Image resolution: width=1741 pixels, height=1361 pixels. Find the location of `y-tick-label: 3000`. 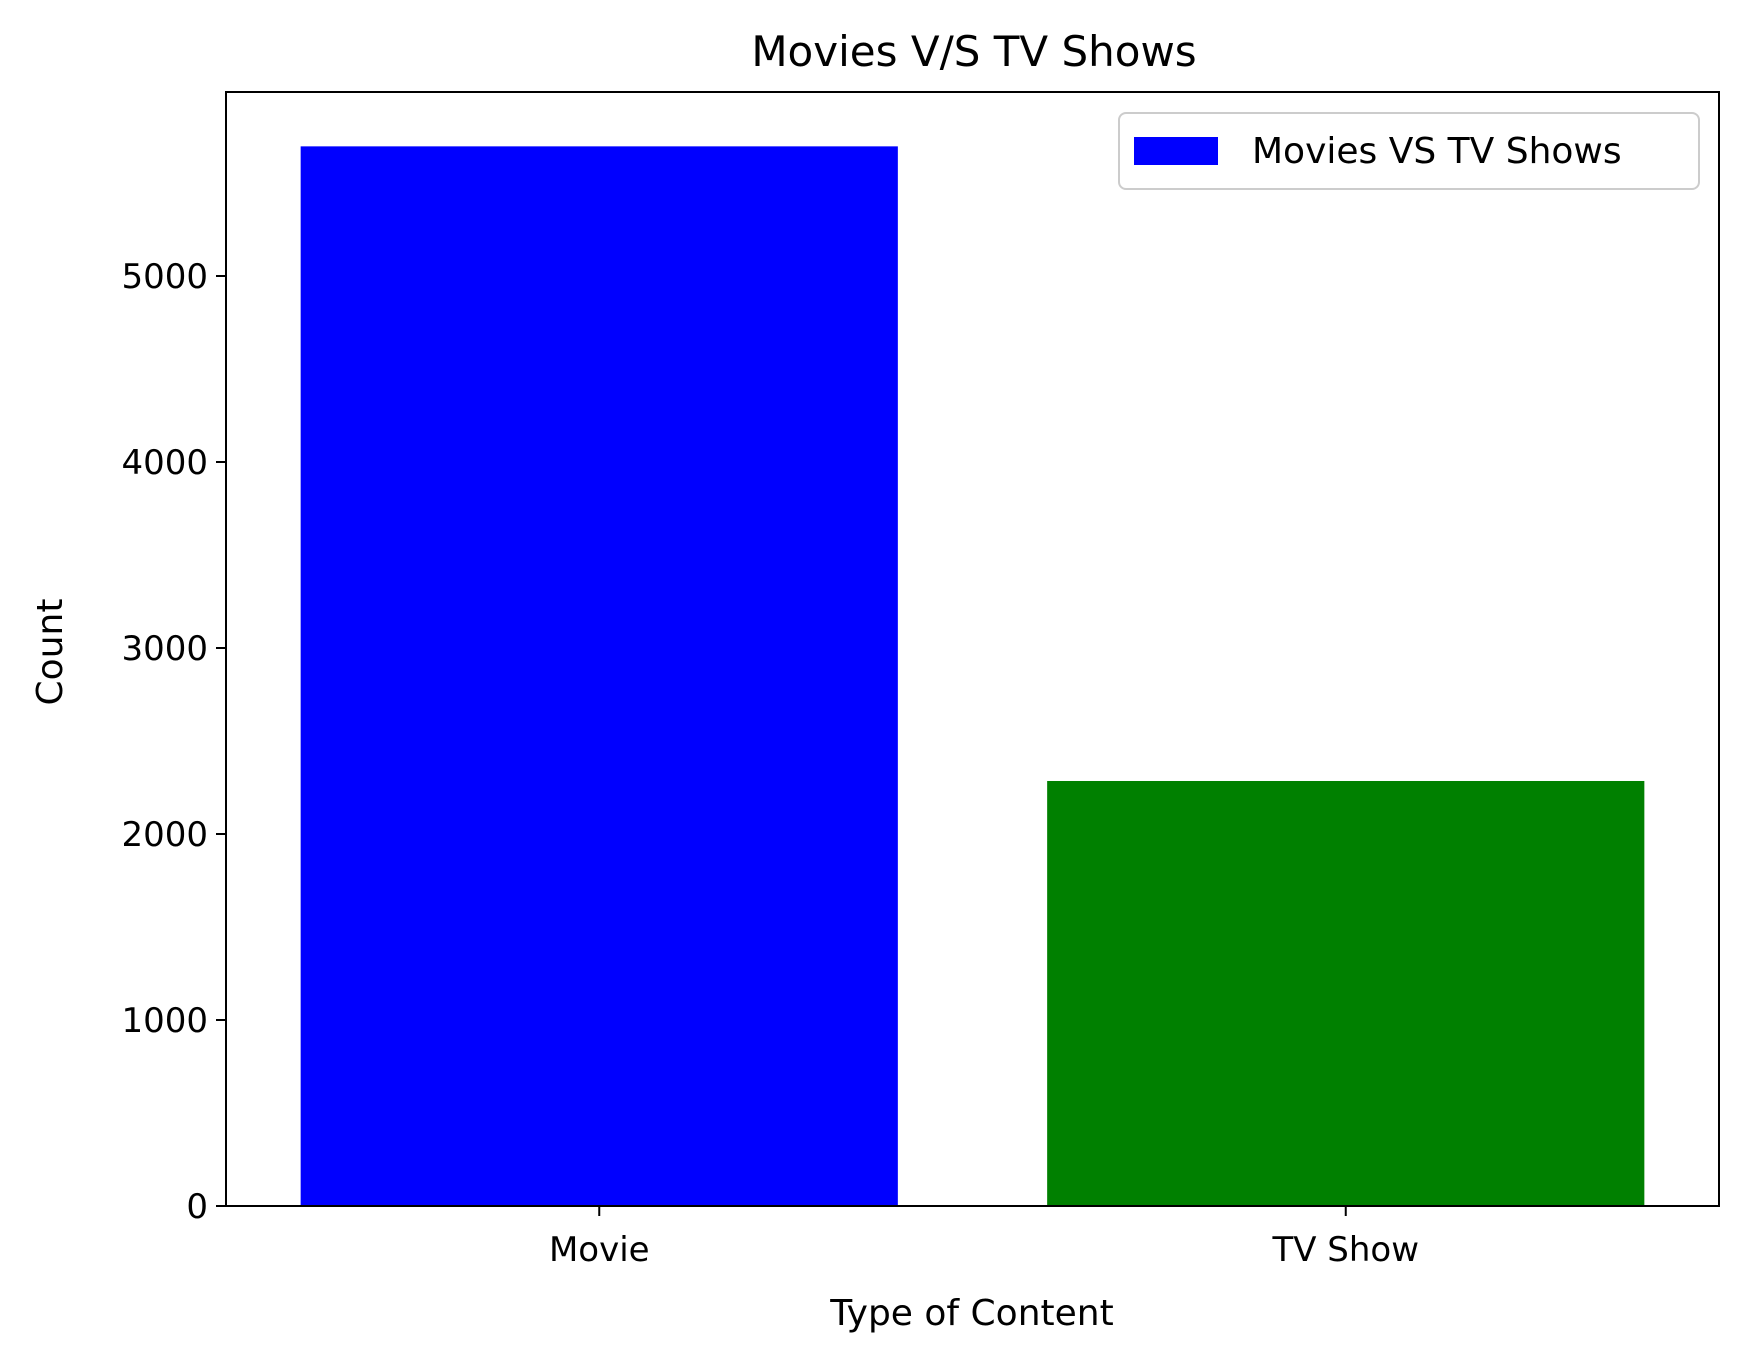

y-tick-label: 3000 is located at coordinates (164, 649).